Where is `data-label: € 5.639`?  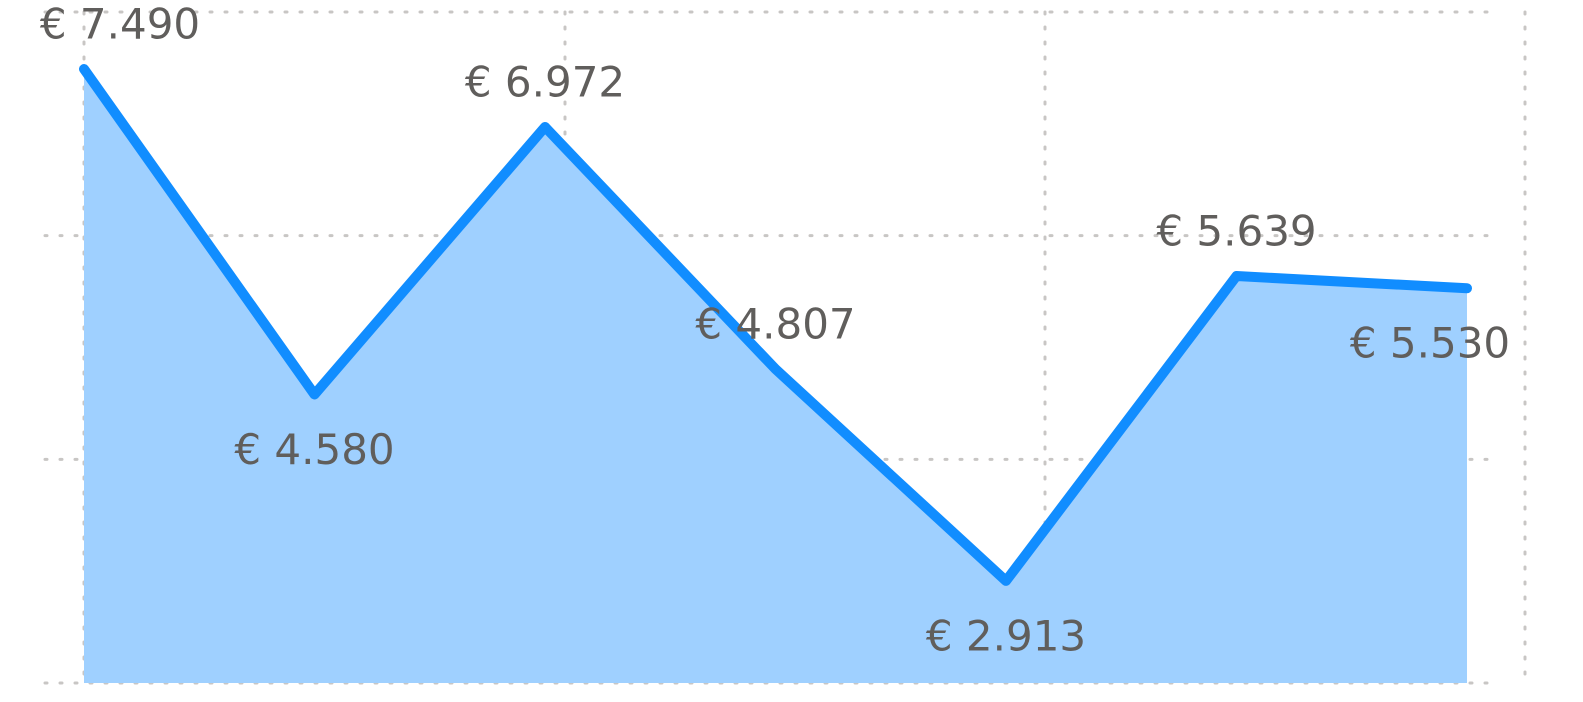
data-label: € 5.639 is located at coordinates (1236, 231).